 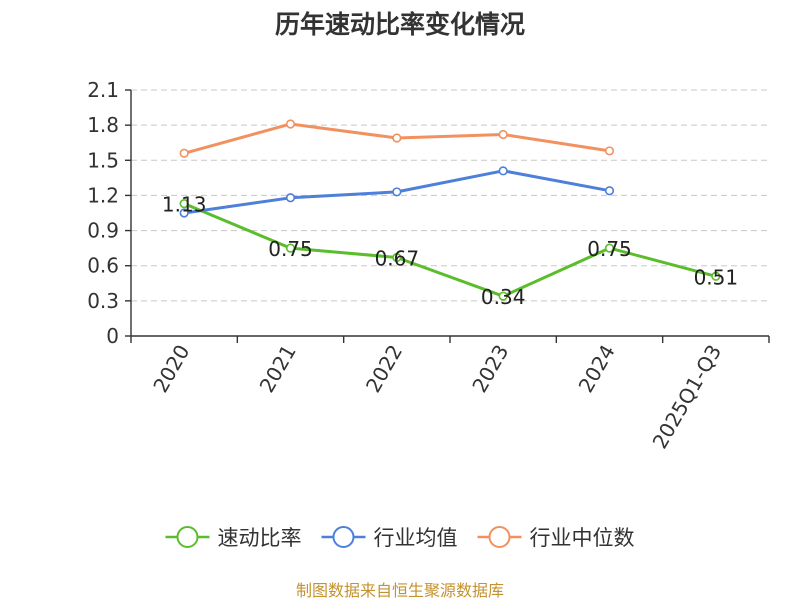 What do you see at coordinates (171, 369) in the screenshot?
I see `x-tick-label: 2020` at bounding box center [171, 369].